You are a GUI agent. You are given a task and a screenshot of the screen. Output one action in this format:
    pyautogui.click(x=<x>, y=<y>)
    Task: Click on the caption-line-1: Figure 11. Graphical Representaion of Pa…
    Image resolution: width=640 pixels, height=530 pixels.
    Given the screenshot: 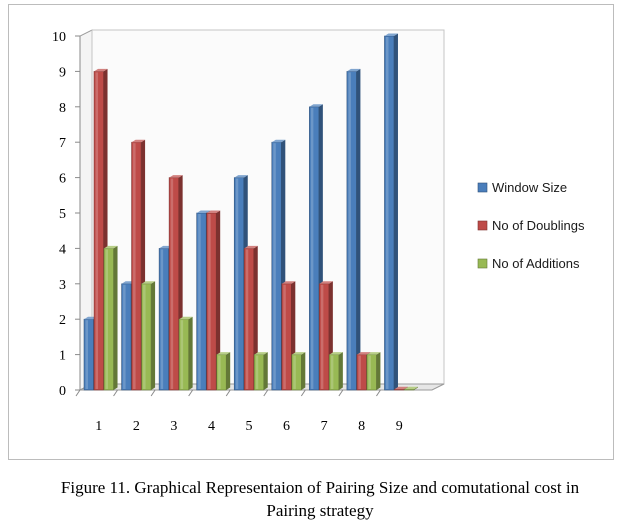 What is the action you would take?
    pyautogui.click(x=320, y=487)
    